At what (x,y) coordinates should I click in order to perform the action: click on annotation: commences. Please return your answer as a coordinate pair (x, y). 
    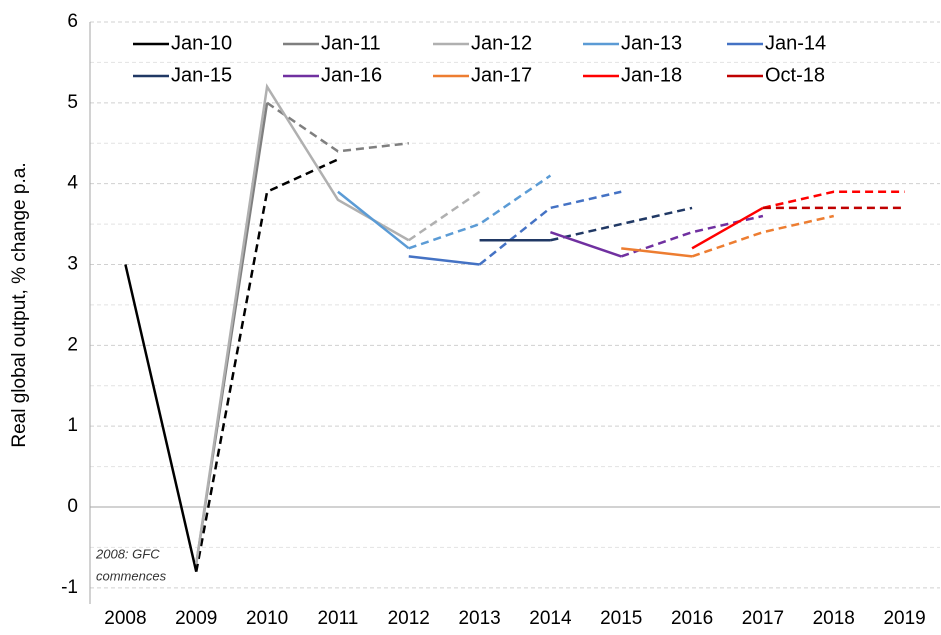
    Looking at the image, I should click on (131, 575).